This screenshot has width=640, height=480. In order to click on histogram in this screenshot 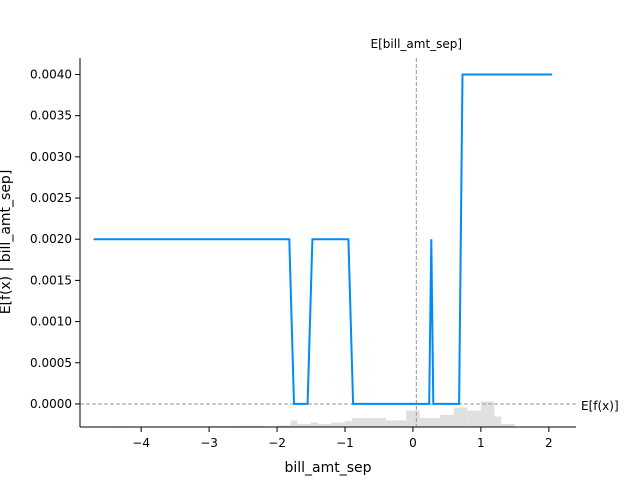, I will do `click(314, 414)`.